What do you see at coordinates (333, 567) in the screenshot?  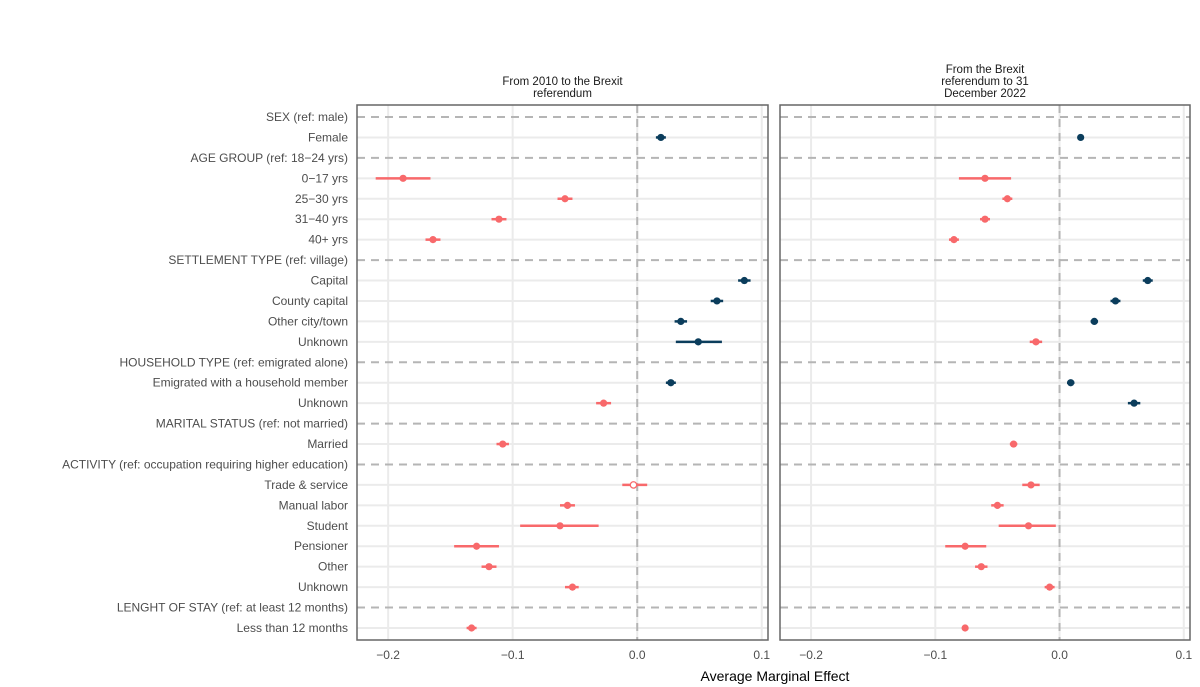 I see `row-label: Other` at bounding box center [333, 567].